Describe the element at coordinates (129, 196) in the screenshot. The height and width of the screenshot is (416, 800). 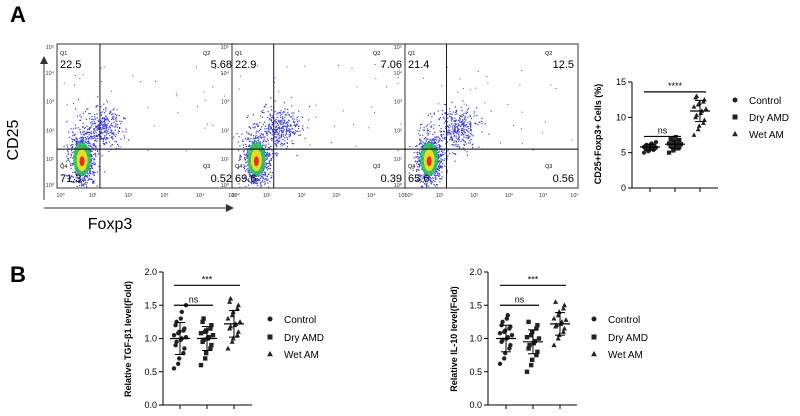
I see `flow-x-tick-label: 10²` at that location.